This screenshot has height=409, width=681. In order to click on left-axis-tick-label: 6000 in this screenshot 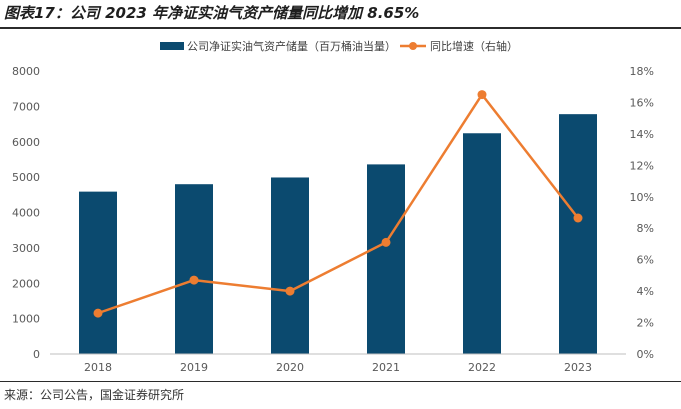, I will do `click(26, 142)`.